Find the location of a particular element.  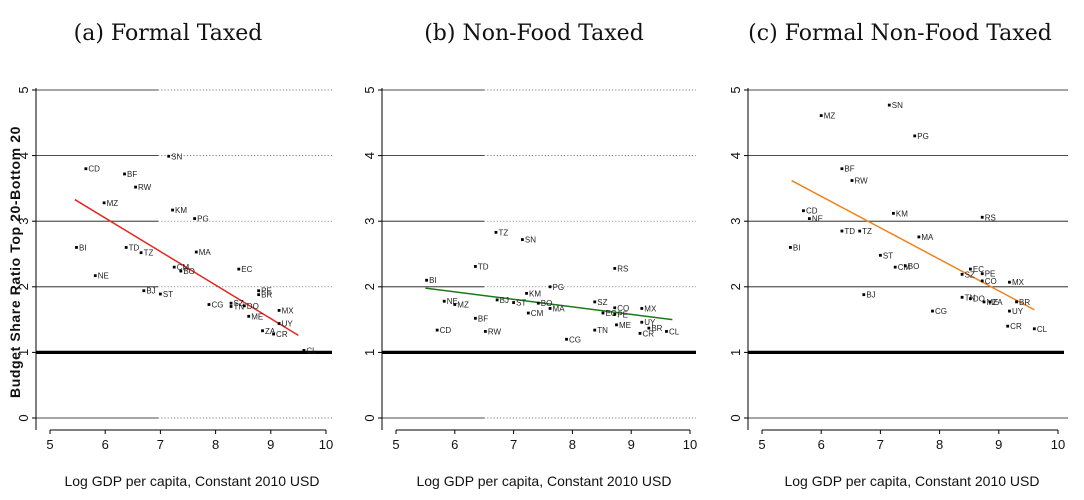

point-label: CM is located at coordinates (183, 267).